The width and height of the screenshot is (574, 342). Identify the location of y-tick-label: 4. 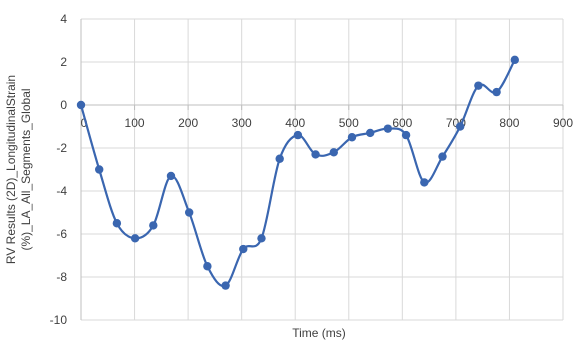
(63, 19).